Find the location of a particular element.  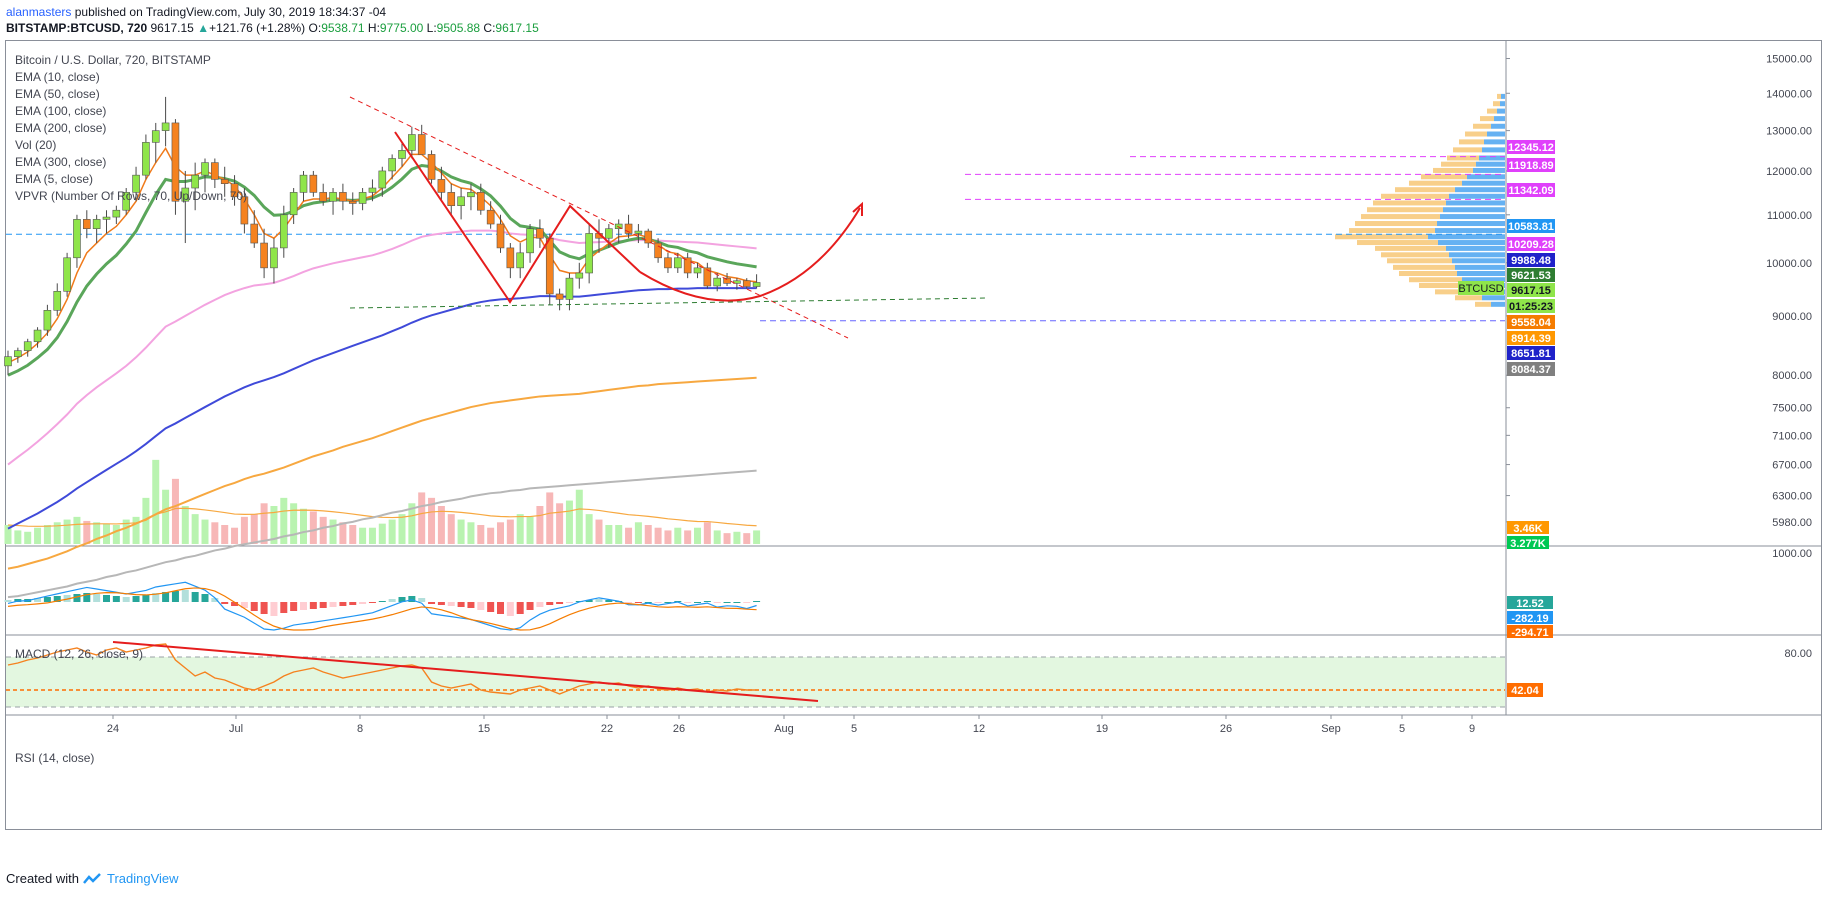

legend-vpvr: VPVR (Number Of Rows, 70, Up/Down, 70) is located at coordinates (131, 196).